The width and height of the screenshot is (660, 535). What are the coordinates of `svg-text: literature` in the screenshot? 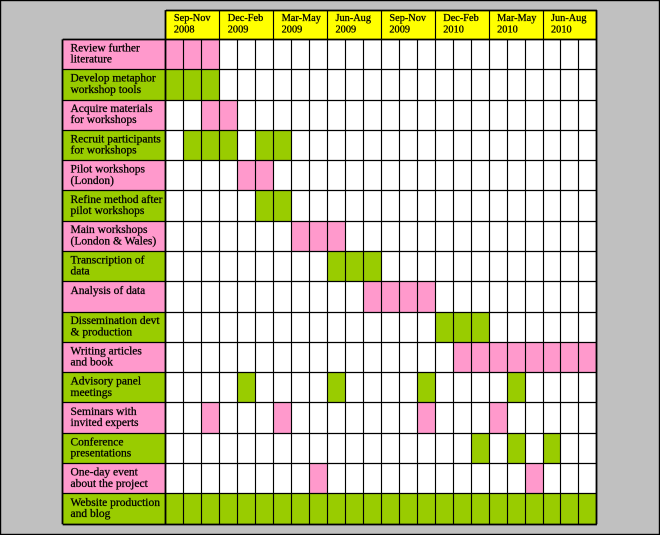 It's located at (92, 60).